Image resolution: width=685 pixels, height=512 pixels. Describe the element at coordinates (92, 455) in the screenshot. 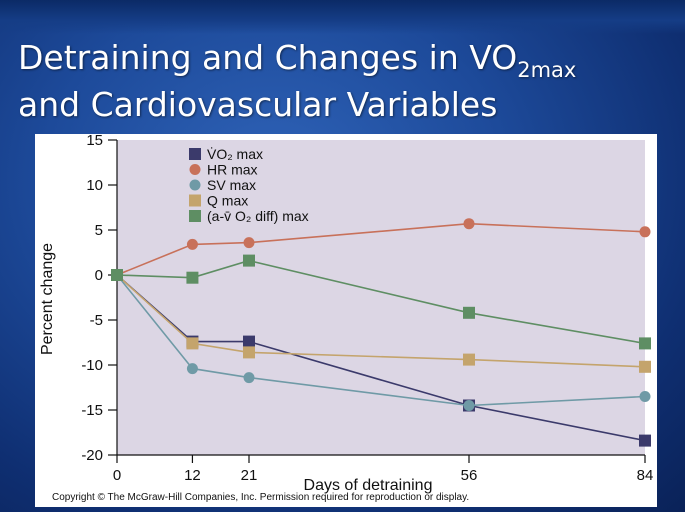

I see `y-tick-label: -20` at that location.